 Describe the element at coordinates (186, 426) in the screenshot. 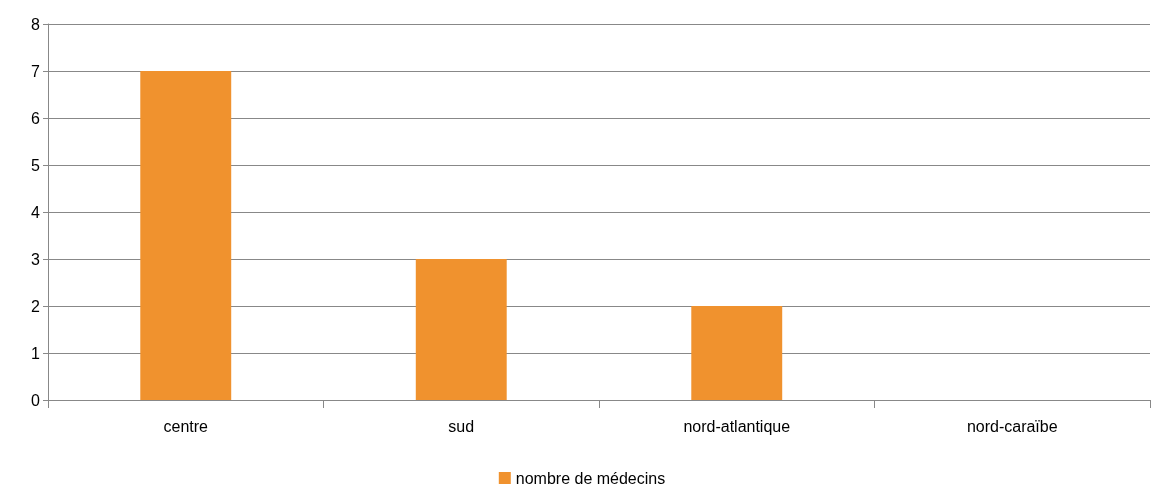

I see `x-tick-label: centre` at that location.